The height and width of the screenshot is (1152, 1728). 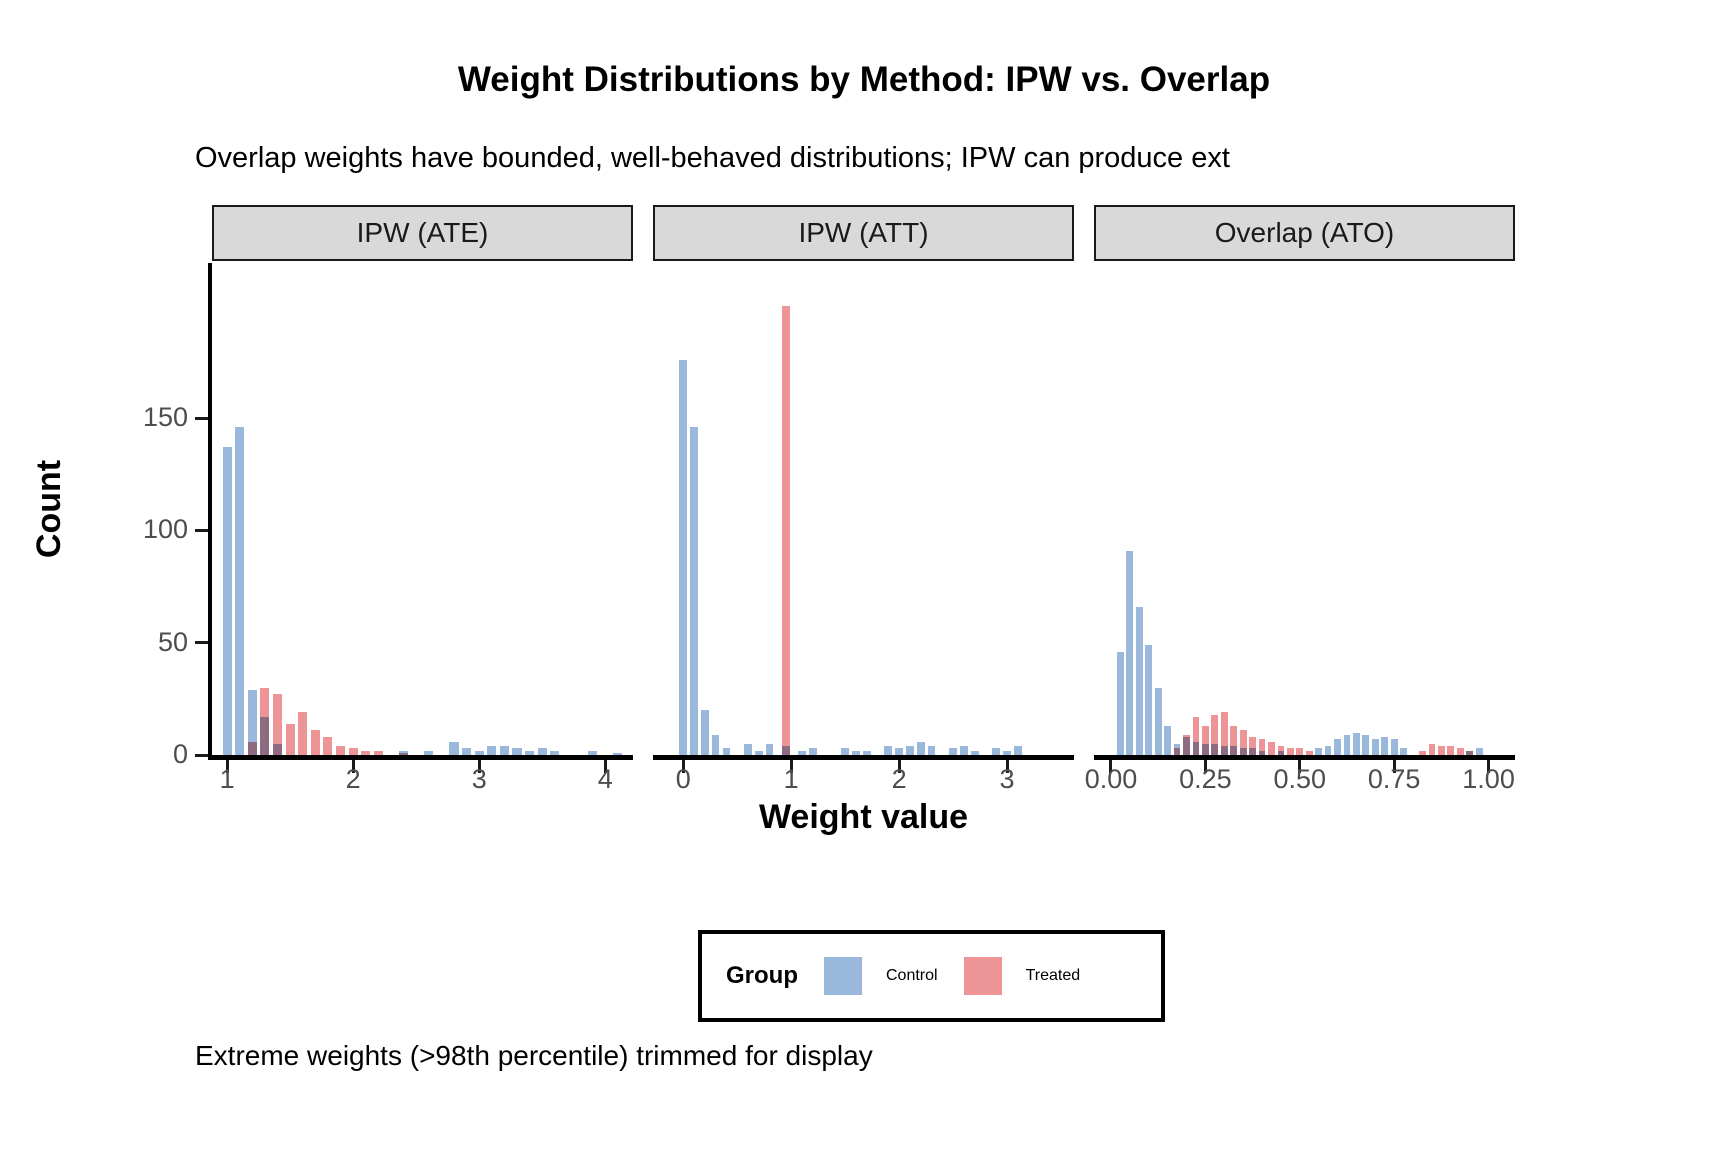 What do you see at coordinates (180, 754) in the screenshot?
I see `y-tick-label: 0` at bounding box center [180, 754].